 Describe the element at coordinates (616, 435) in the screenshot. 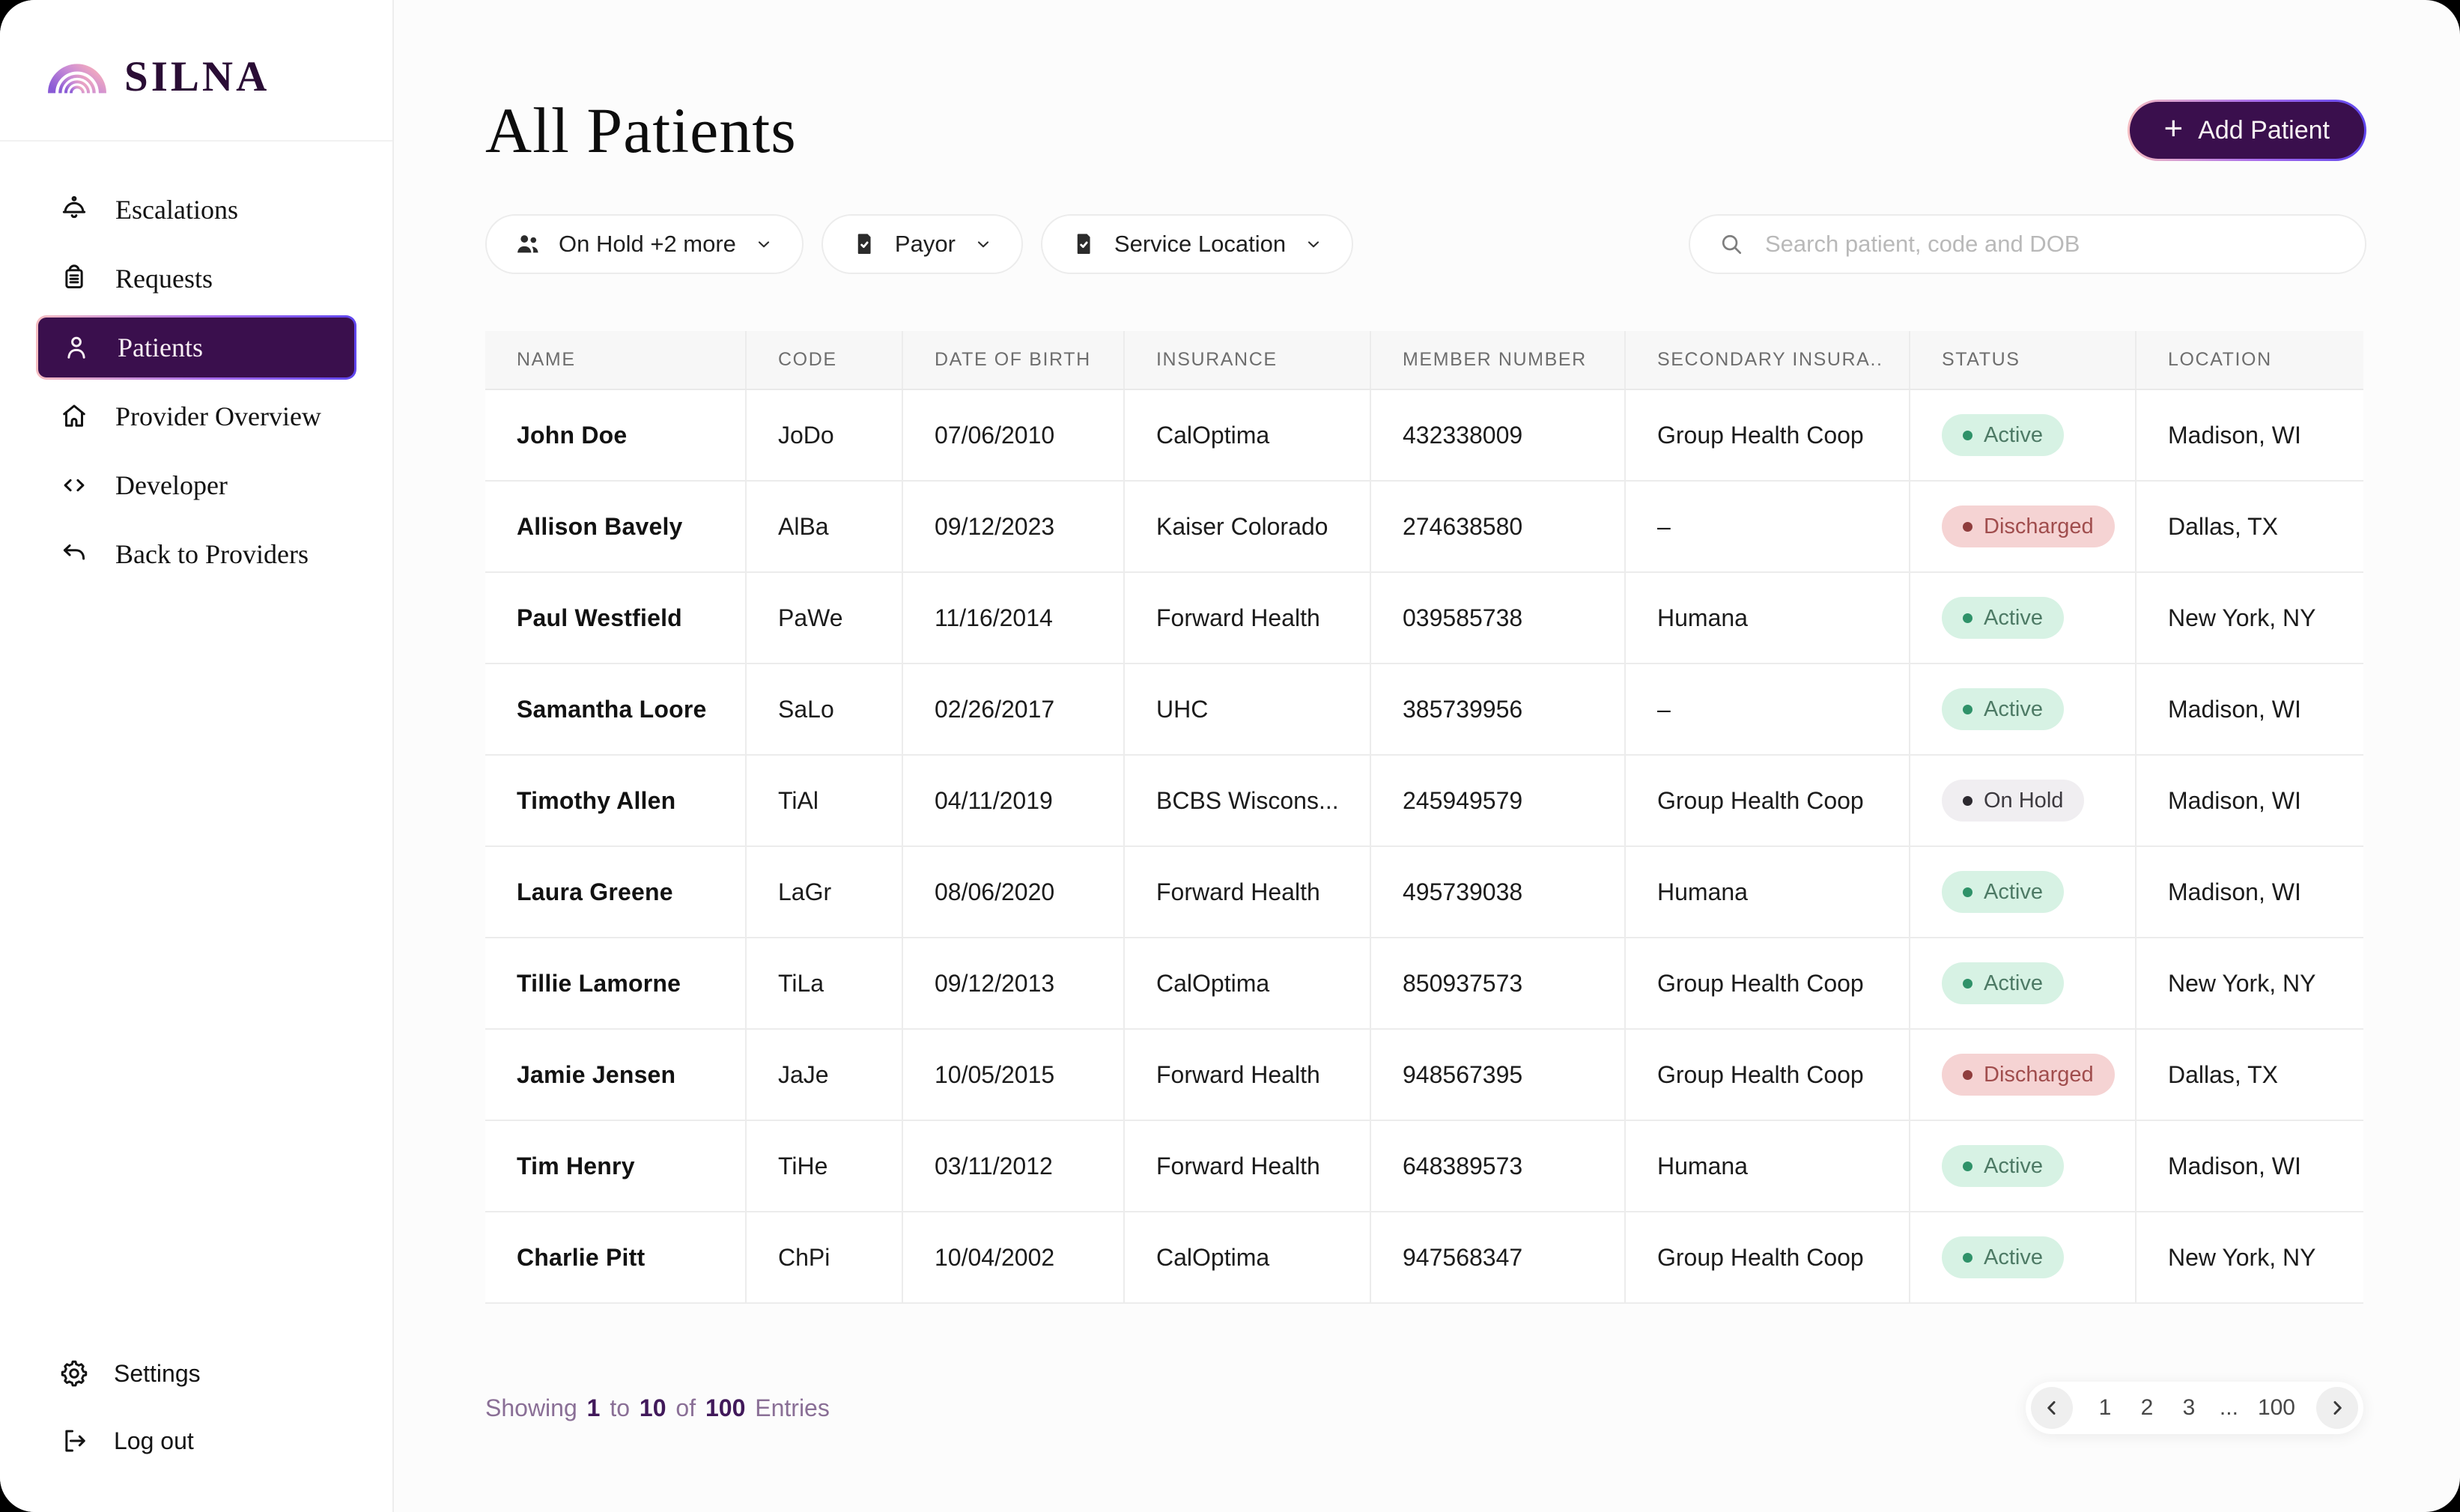

I see `cell-name: John Doe` at that location.